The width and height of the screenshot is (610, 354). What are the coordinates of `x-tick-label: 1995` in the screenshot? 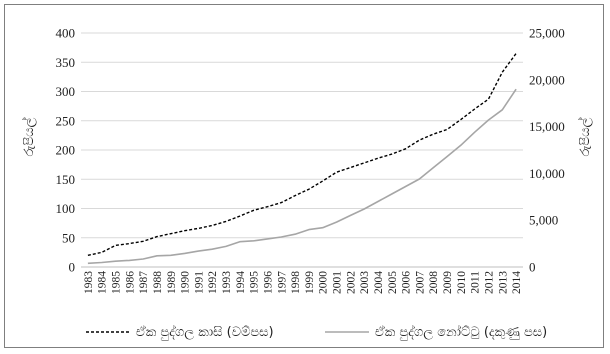 It's located at (255, 282).